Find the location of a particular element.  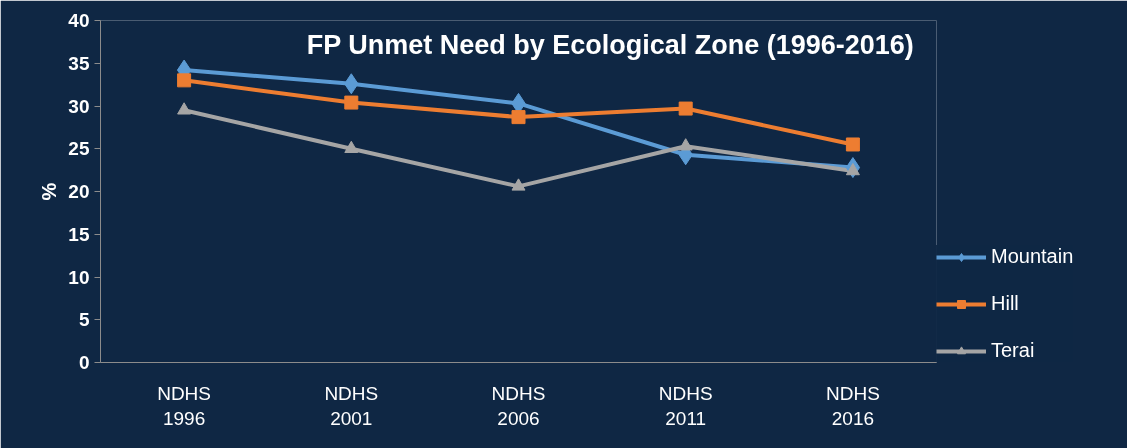

y-axis-title: % is located at coordinates (49, 191).